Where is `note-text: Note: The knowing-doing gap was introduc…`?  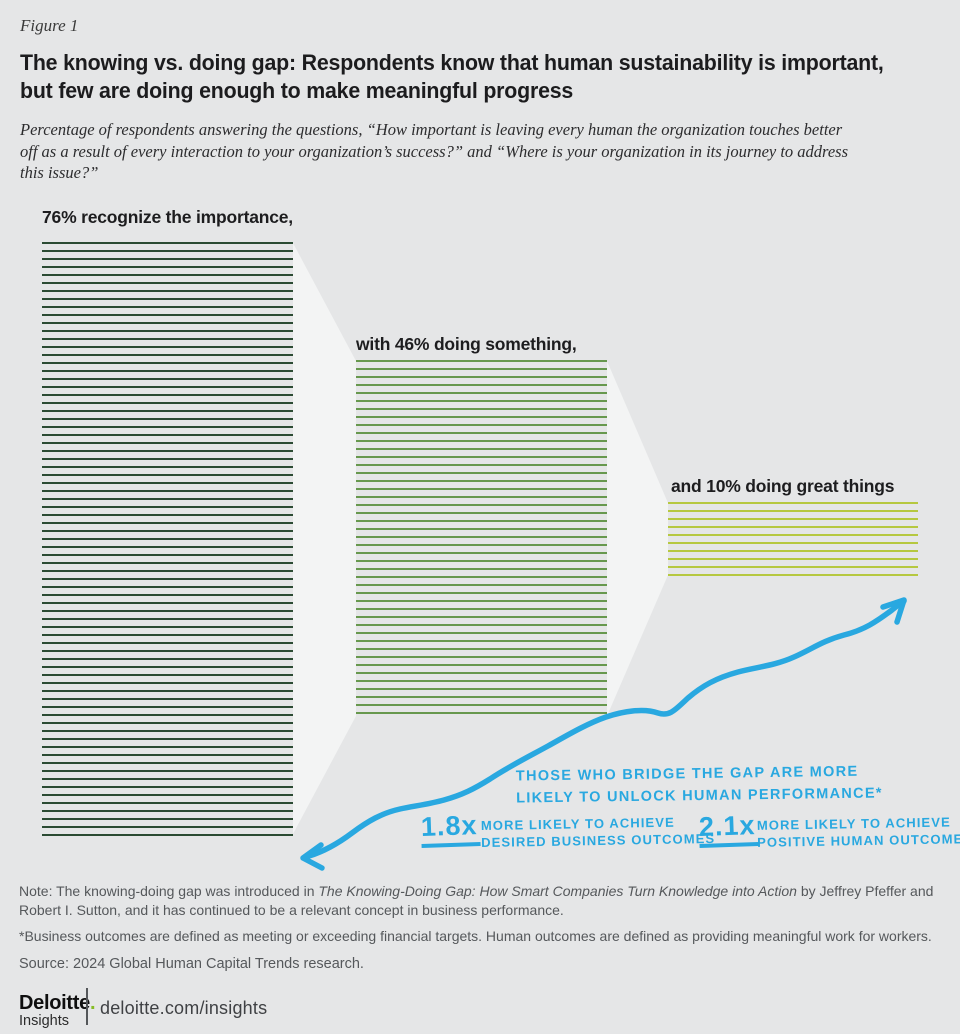 note-text: Note: The knowing-doing gap was introduc… is located at coordinates (481, 914).